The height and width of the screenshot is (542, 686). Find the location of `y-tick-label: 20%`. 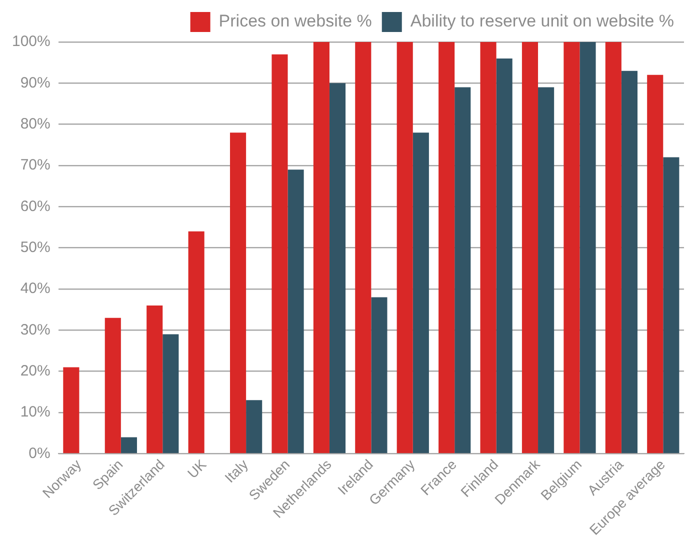

y-tick-label: 20% is located at coordinates (35, 371).